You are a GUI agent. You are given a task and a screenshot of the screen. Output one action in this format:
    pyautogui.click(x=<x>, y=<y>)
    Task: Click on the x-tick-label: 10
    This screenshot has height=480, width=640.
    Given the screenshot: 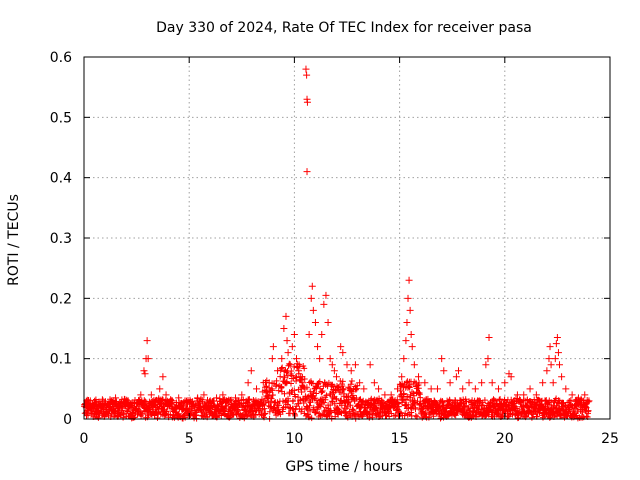 What is the action you would take?
    pyautogui.click(x=294, y=439)
    